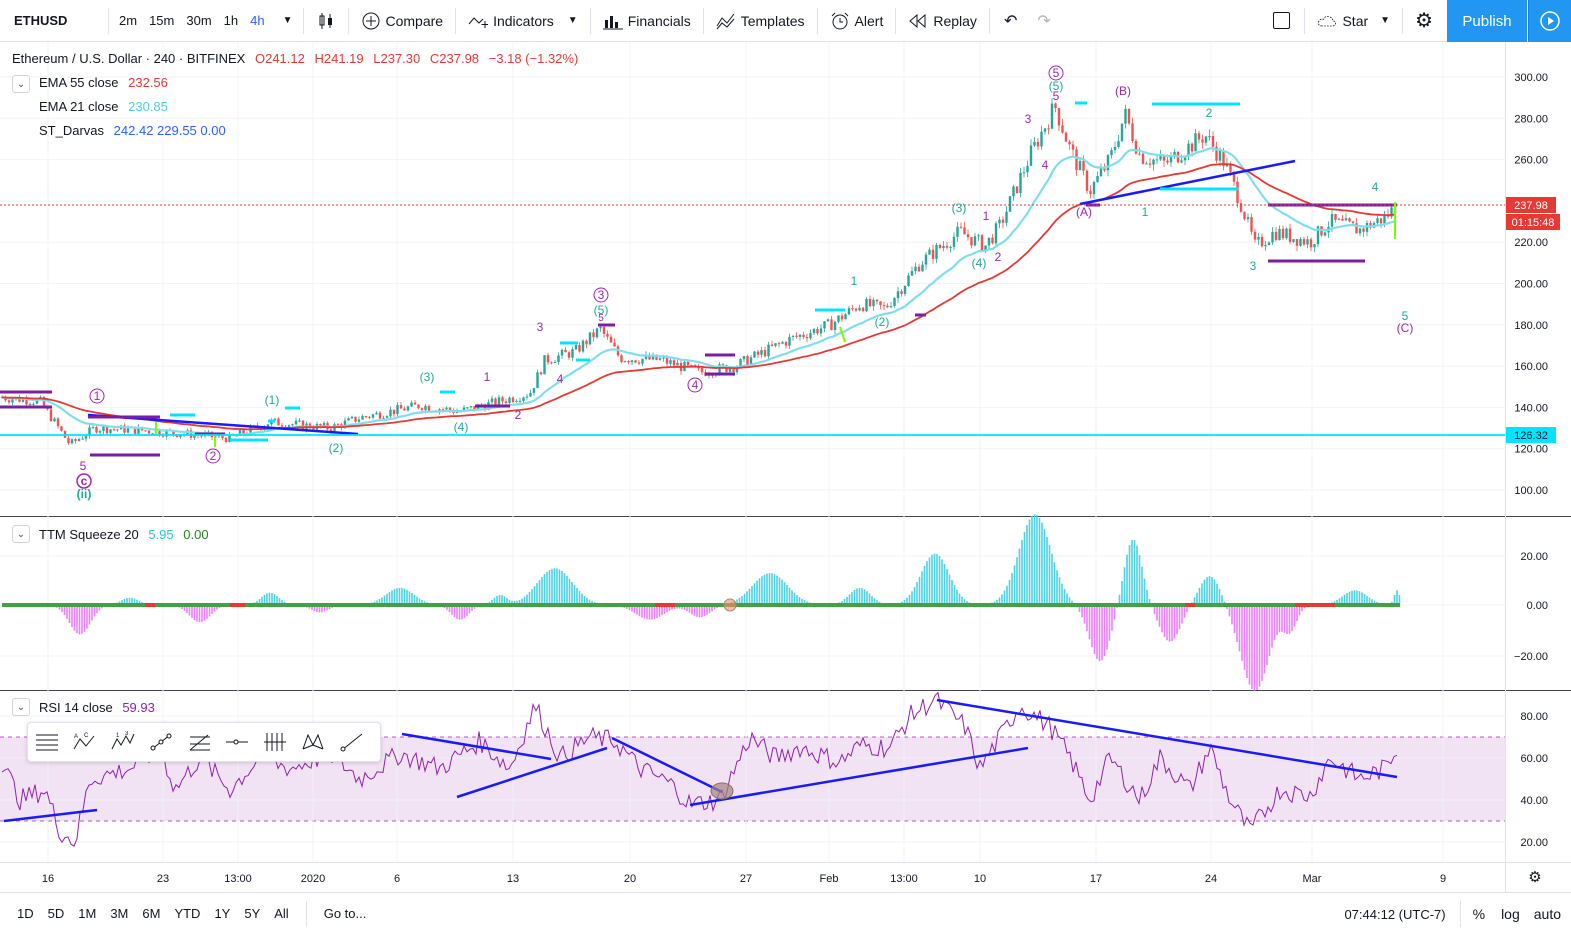 The height and width of the screenshot is (935, 1571). What do you see at coordinates (1479, 914) in the screenshot?
I see `percent-toggle: %` at bounding box center [1479, 914].